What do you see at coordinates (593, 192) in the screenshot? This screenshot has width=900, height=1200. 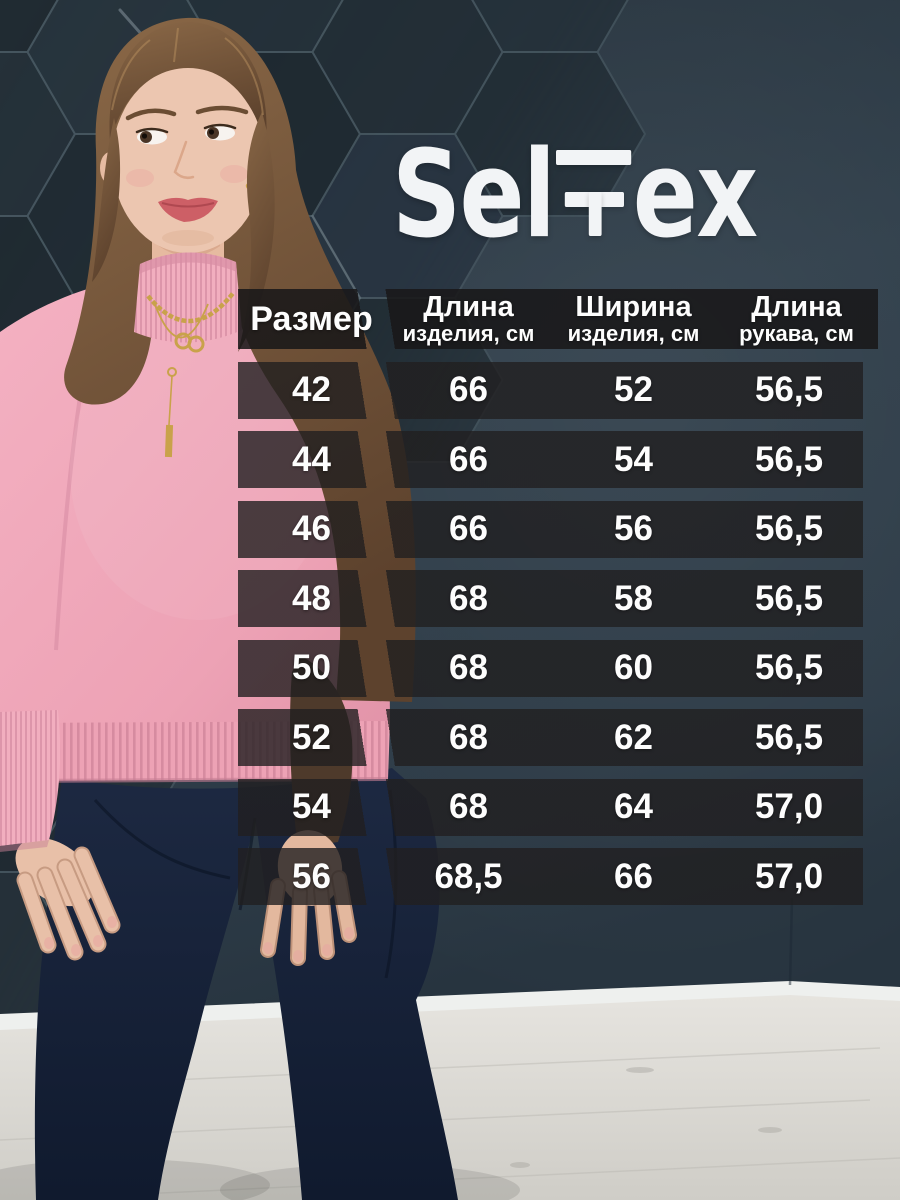 I see `brand-letter-t-icon` at bounding box center [593, 192].